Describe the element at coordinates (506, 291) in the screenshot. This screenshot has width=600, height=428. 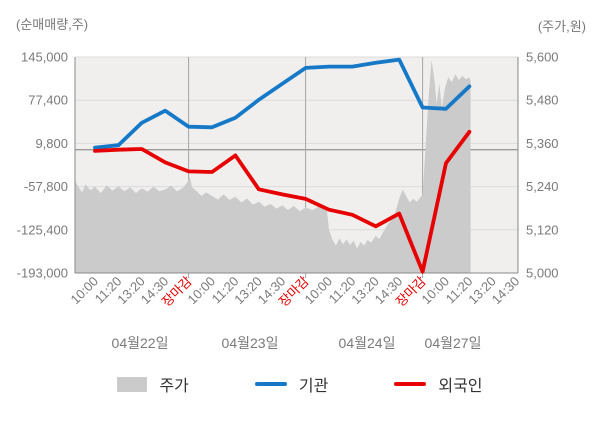
I see `x-tick-label-time: 14:30` at that location.